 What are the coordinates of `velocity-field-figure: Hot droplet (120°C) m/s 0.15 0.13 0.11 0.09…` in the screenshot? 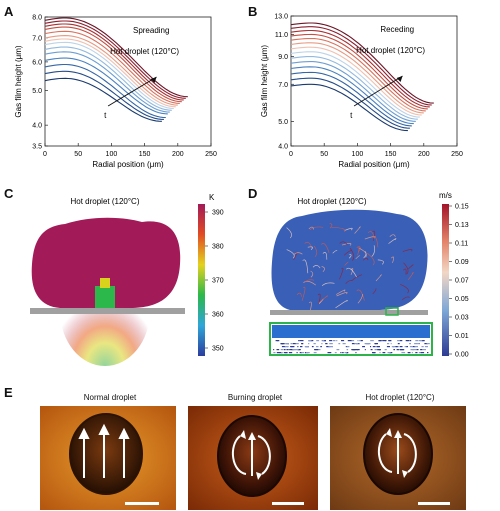 It's located at (369, 275).